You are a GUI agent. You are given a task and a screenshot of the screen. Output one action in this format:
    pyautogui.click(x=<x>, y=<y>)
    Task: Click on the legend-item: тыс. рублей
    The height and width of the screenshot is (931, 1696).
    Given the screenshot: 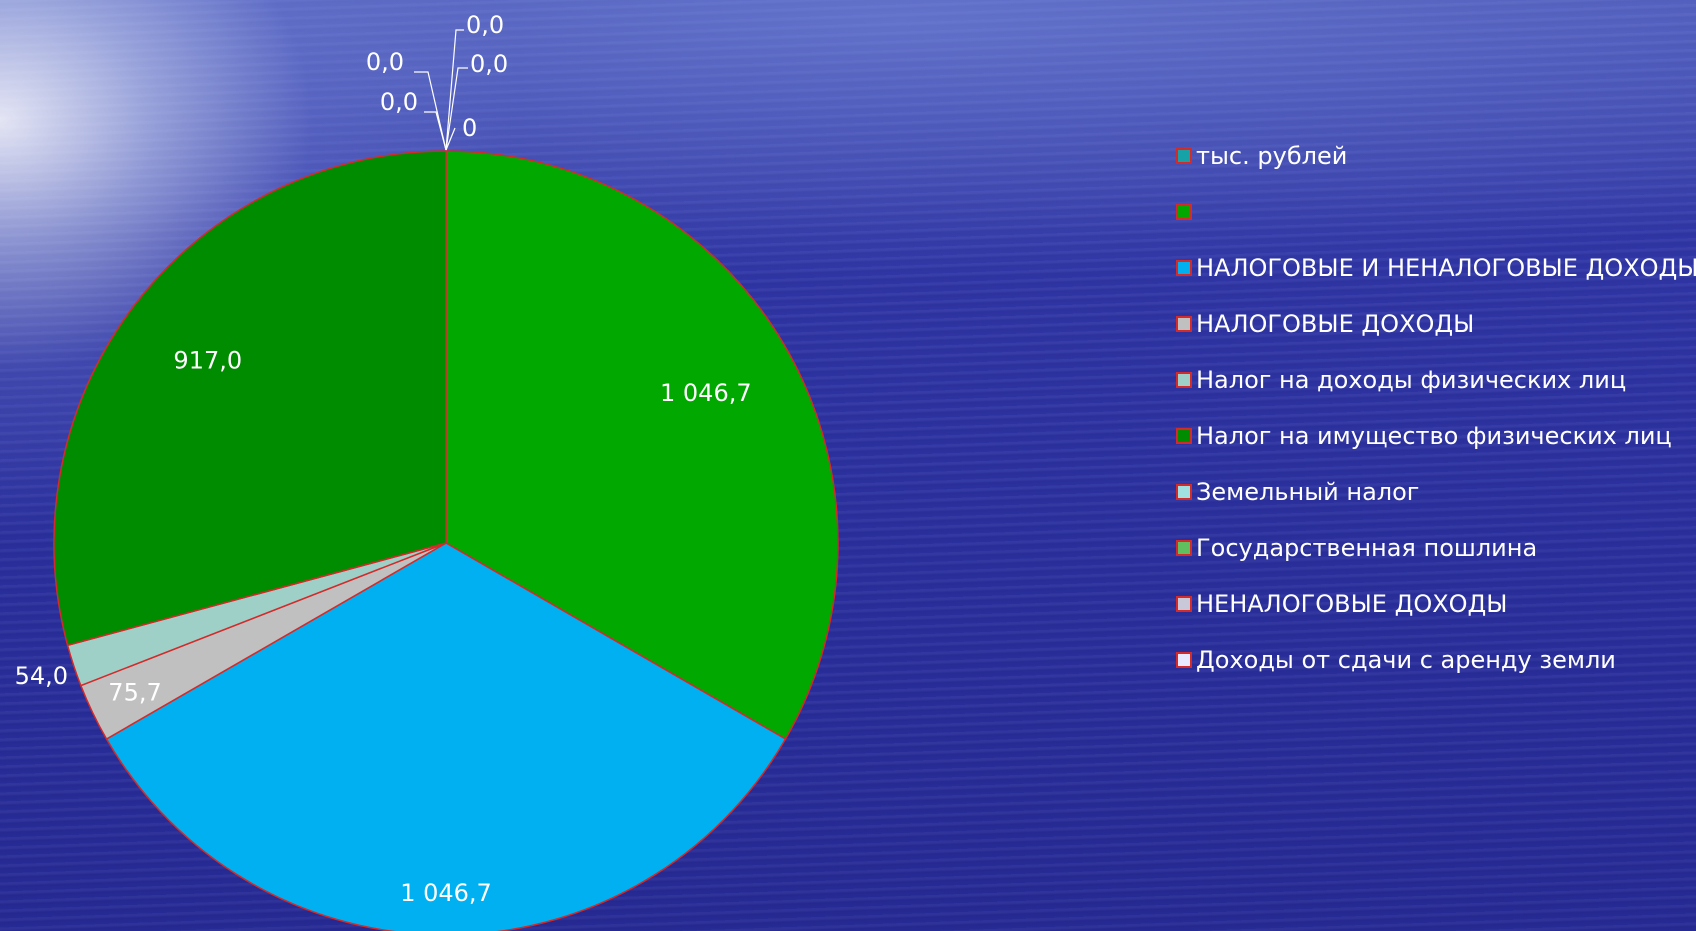 What is the action you would take?
    pyautogui.click(x=1436, y=156)
    